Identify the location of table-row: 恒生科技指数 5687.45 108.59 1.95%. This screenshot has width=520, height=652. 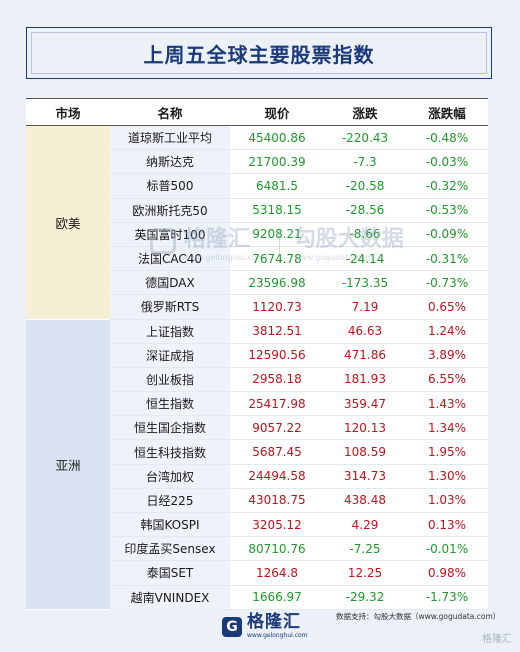
(257, 452).